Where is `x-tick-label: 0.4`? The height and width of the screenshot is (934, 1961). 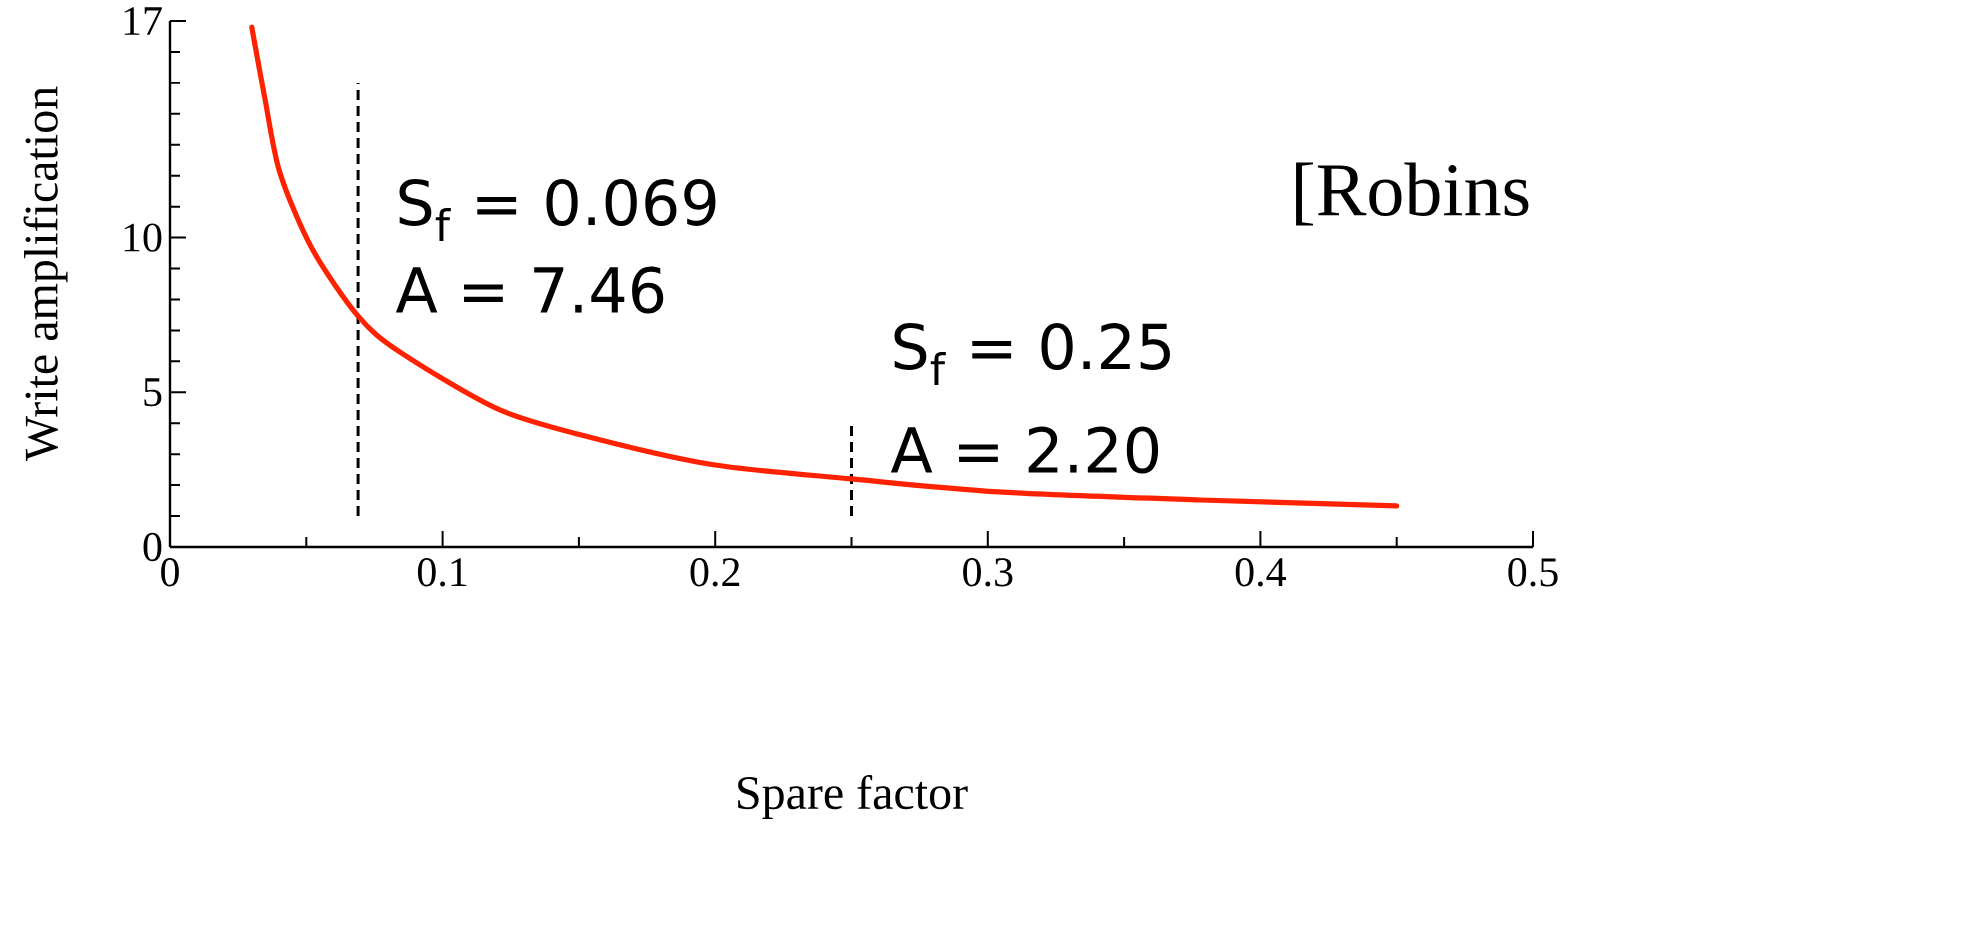
x-tick-label: 0.4 is located at coordinates (1260, 572).